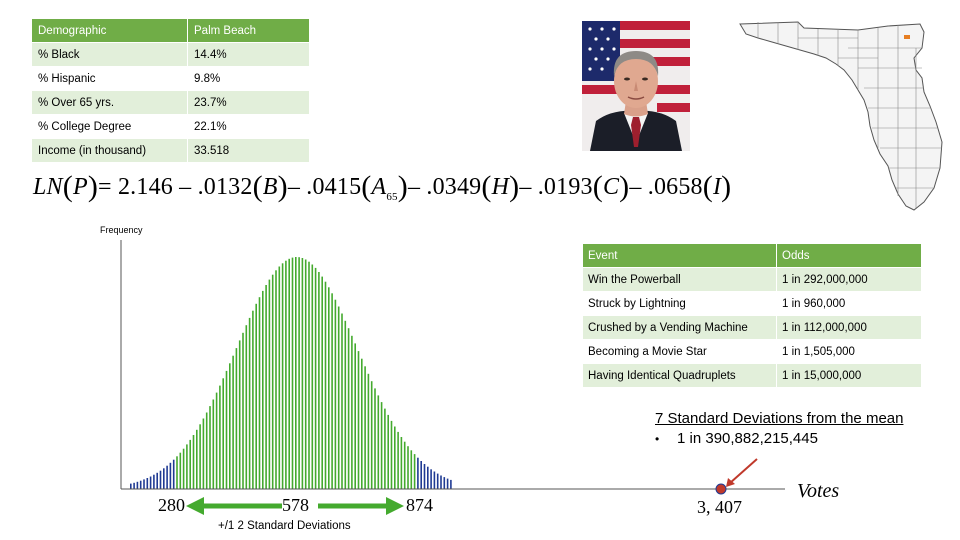  I want to click on row-label: % Black, so click(109, 54).